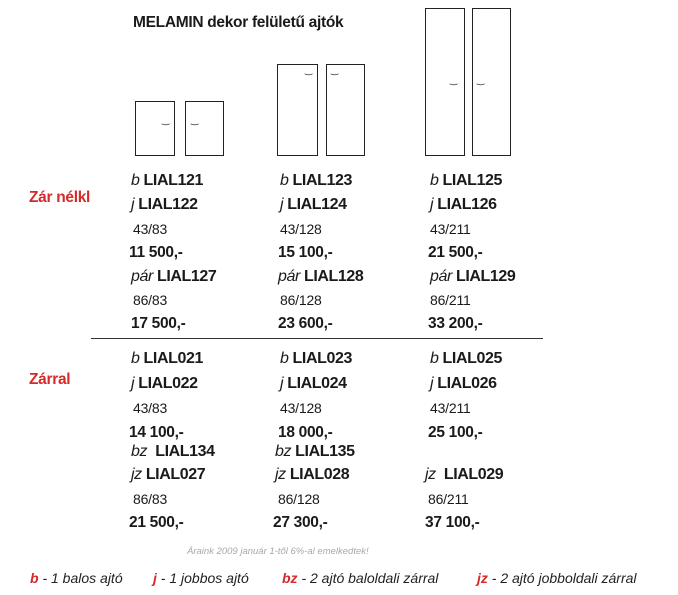 This screenshot has height=595, width=678. I want to click on code-j: j LIAL026, so click(463, 383).